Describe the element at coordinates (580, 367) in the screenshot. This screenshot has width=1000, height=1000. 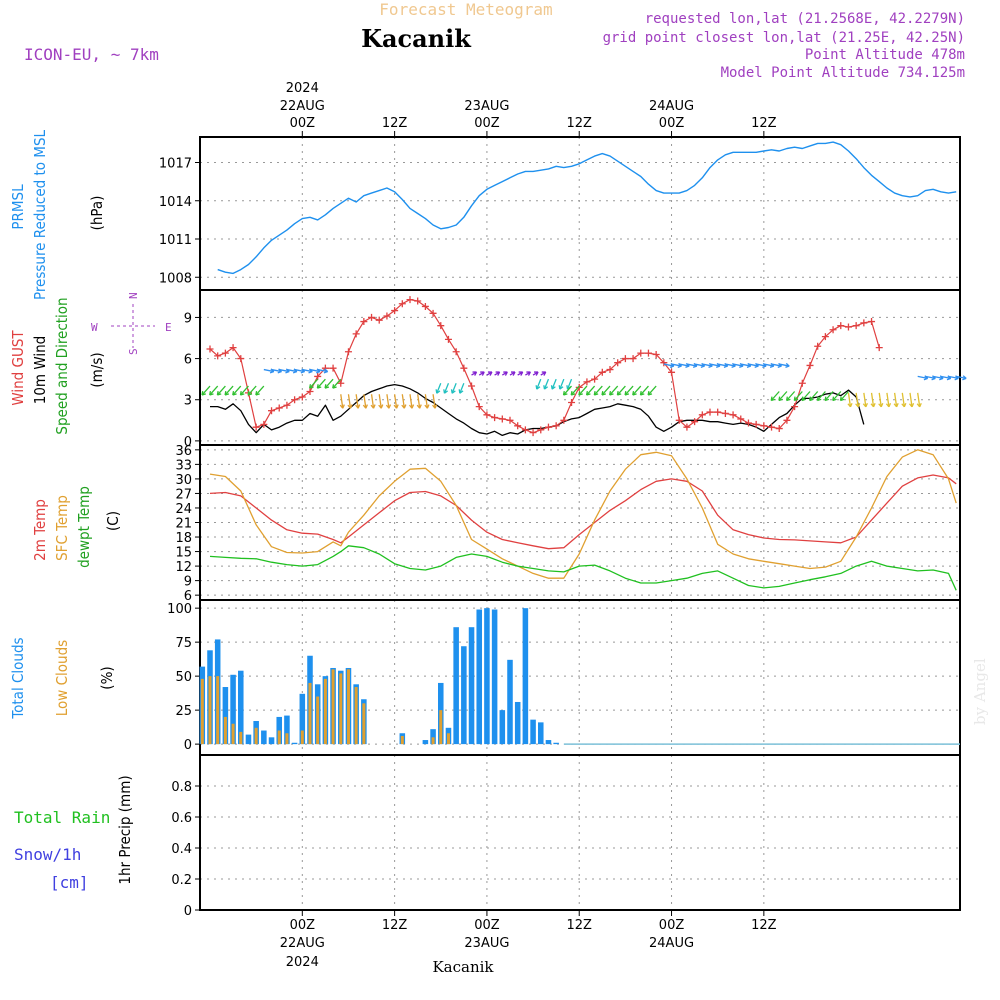
I see `wind-frame` at that location.